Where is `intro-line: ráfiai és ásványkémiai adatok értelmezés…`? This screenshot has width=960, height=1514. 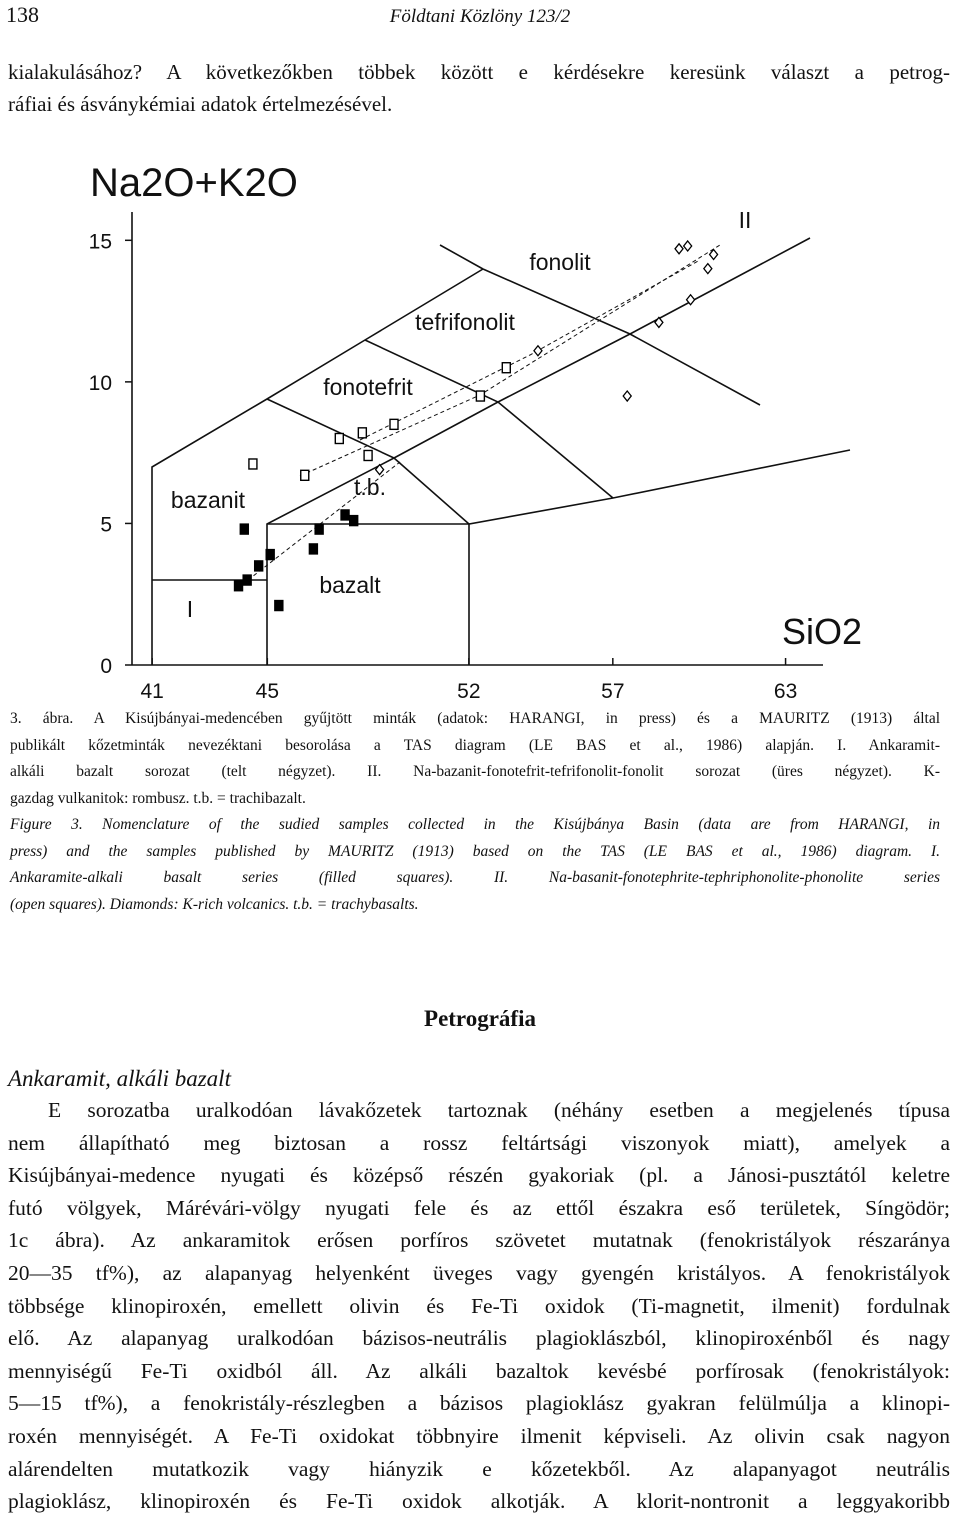
intro-line: ráfiai és ásványkémiai adatok értelmezés… is located at coordinates (200, 104).